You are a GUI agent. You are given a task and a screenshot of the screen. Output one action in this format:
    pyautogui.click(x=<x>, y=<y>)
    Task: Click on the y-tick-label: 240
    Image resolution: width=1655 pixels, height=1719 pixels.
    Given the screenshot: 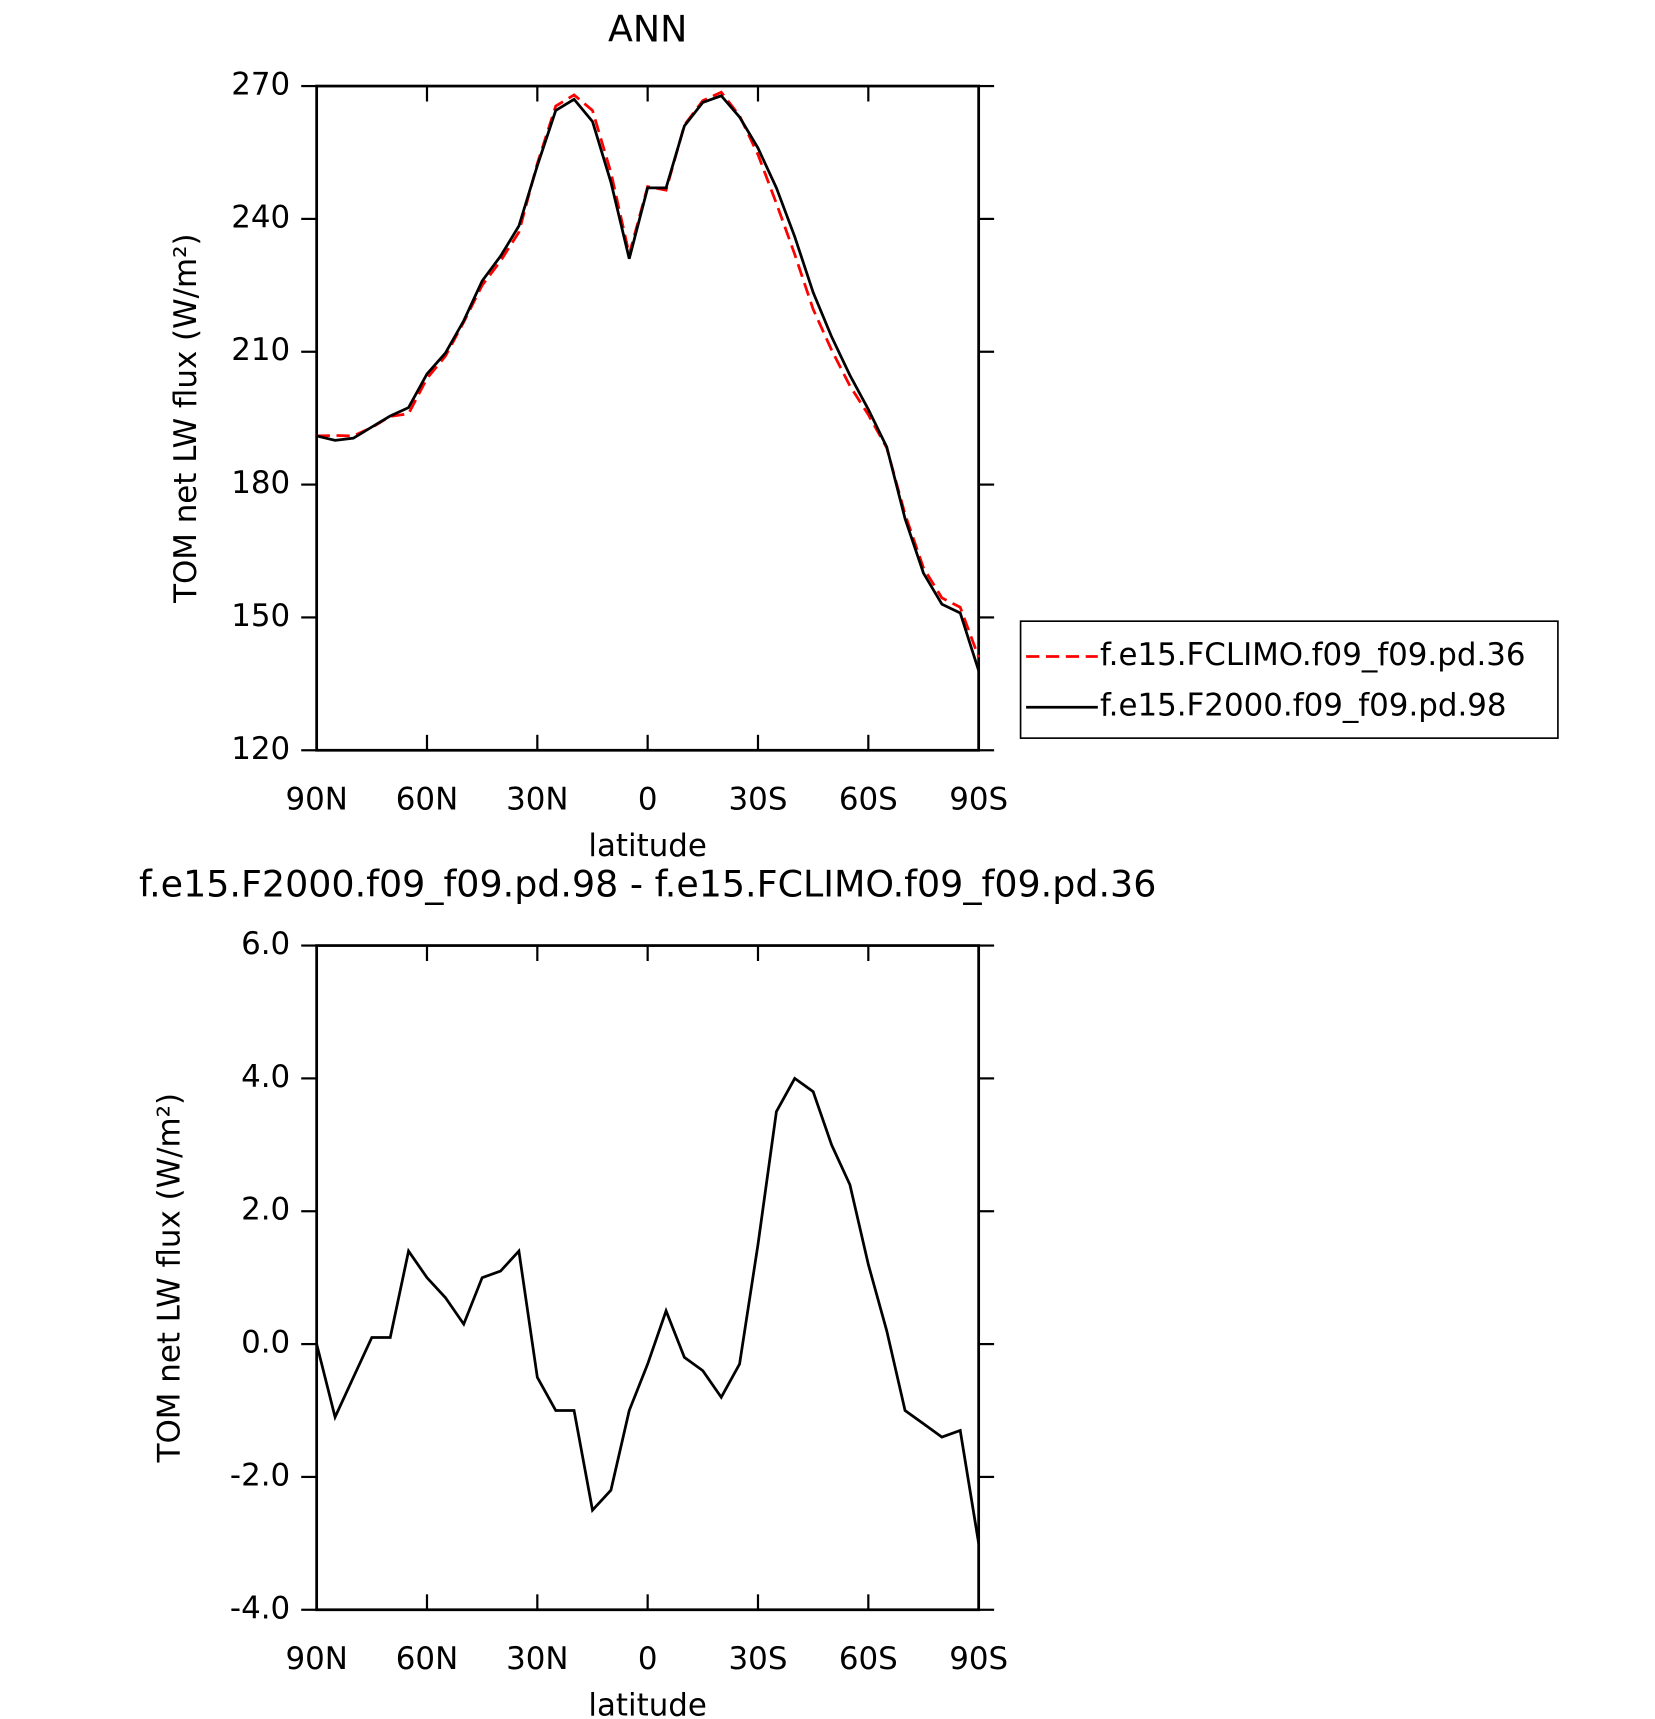 What is the action you would take?
    pyautogui.click(x=260, y=217)
    